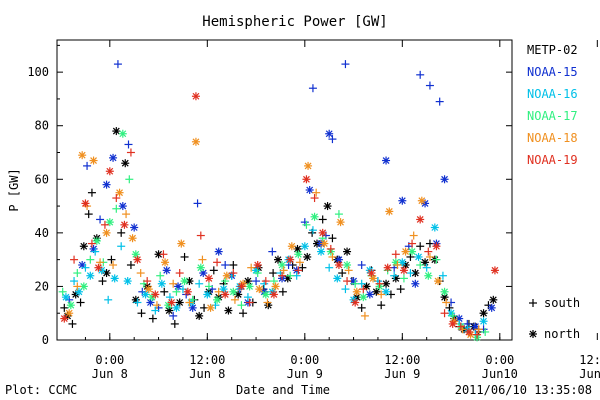 The image size is (600, 400). Describe the element at coordinates (41, 390) in the screenshot. I see `footer-plot-credit: Plot: CCMC` at that location.